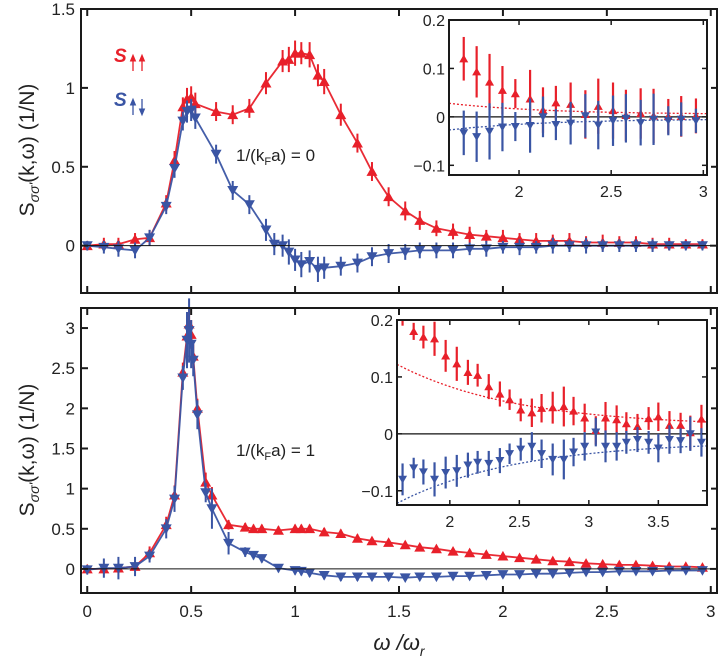  Describe the element at coordinates (250, 450) in the screenshot. I see `bottom-annotation-pre: 1/(k` at that location.